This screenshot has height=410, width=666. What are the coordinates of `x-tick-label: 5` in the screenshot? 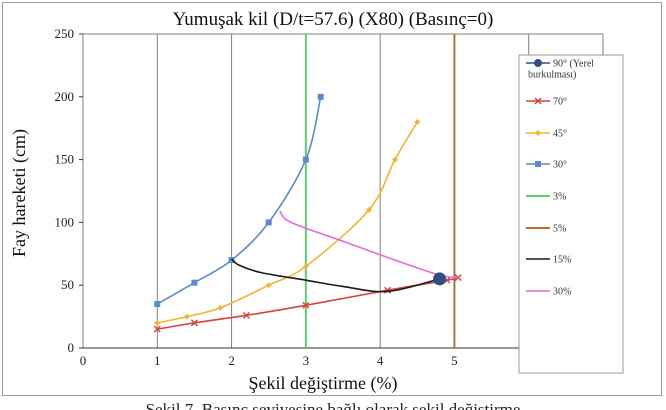 It's located at (454, 360).